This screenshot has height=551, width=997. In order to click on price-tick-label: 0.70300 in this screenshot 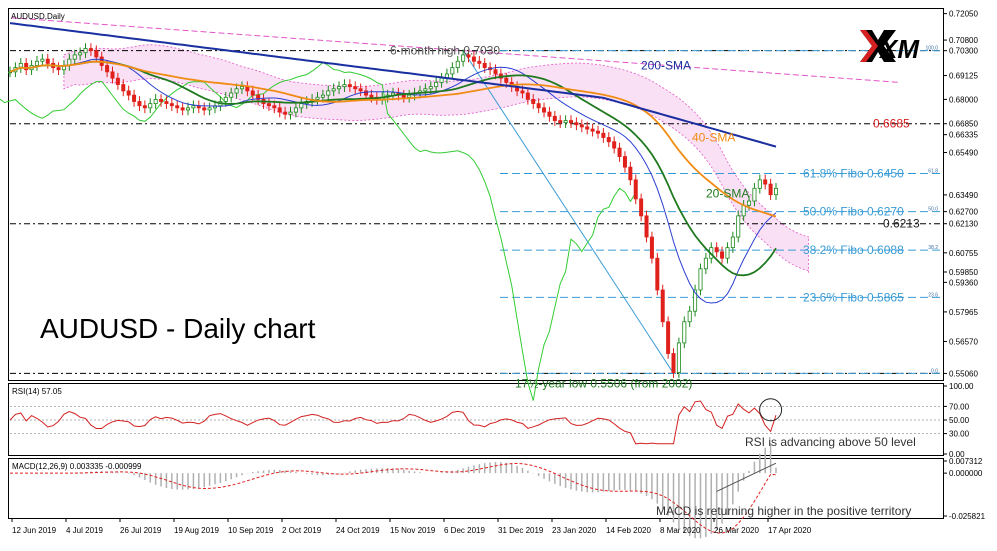, I will do `click(963, 51)`.